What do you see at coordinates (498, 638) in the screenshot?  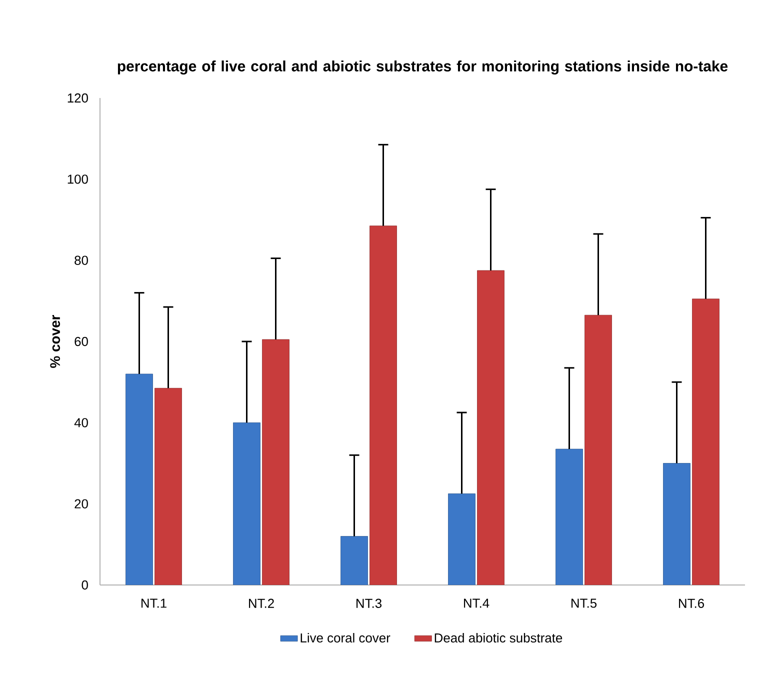 I see `legend-label: Dead abiotic substrate` at bounding box center [498, 638].